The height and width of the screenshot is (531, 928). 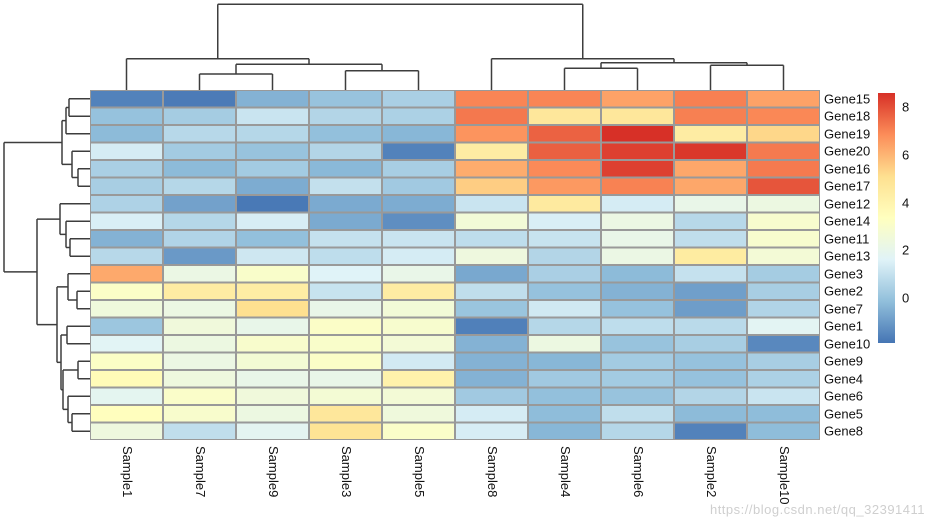 What do you see at coordinates (127, 472) in the screenshot?
I see `col-label: Sample1` at bounding box center [127, 472].